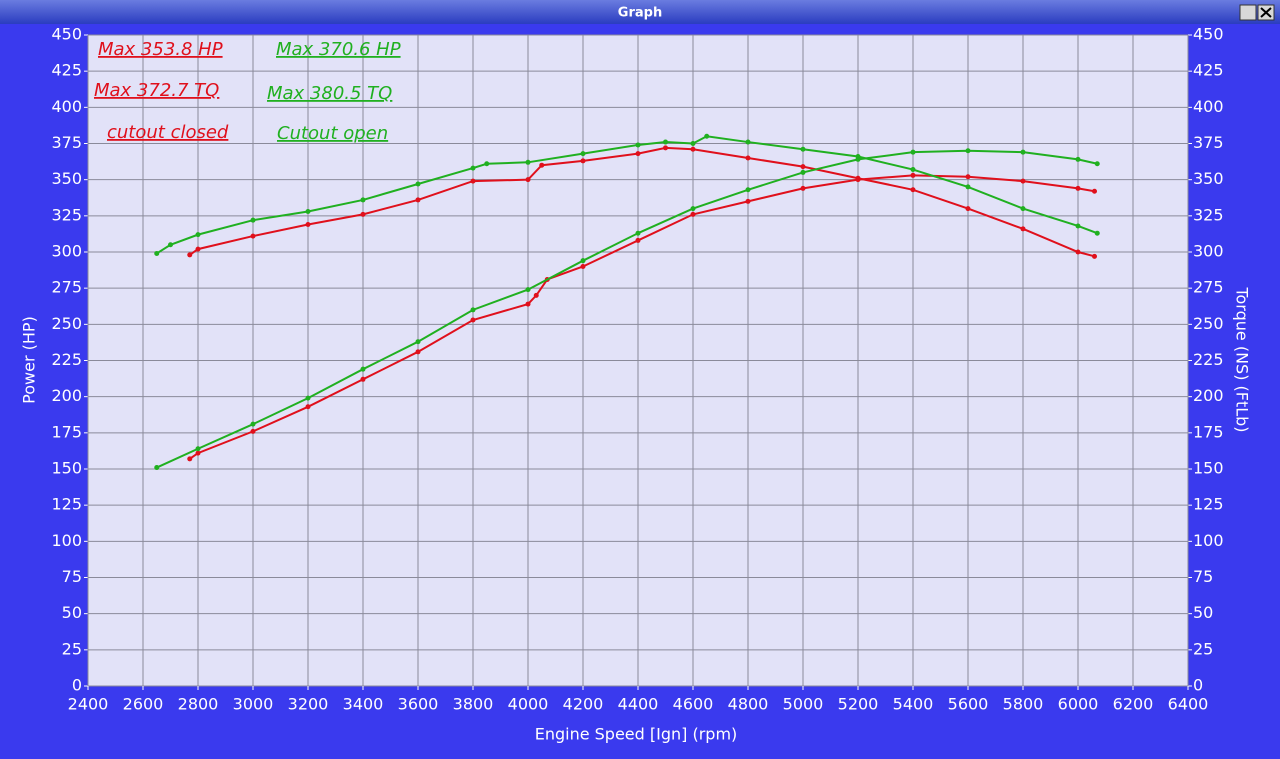 This screenshot has height=759, width=1280. I want to click on y2-tick-label: 0, so click(1198, 685).